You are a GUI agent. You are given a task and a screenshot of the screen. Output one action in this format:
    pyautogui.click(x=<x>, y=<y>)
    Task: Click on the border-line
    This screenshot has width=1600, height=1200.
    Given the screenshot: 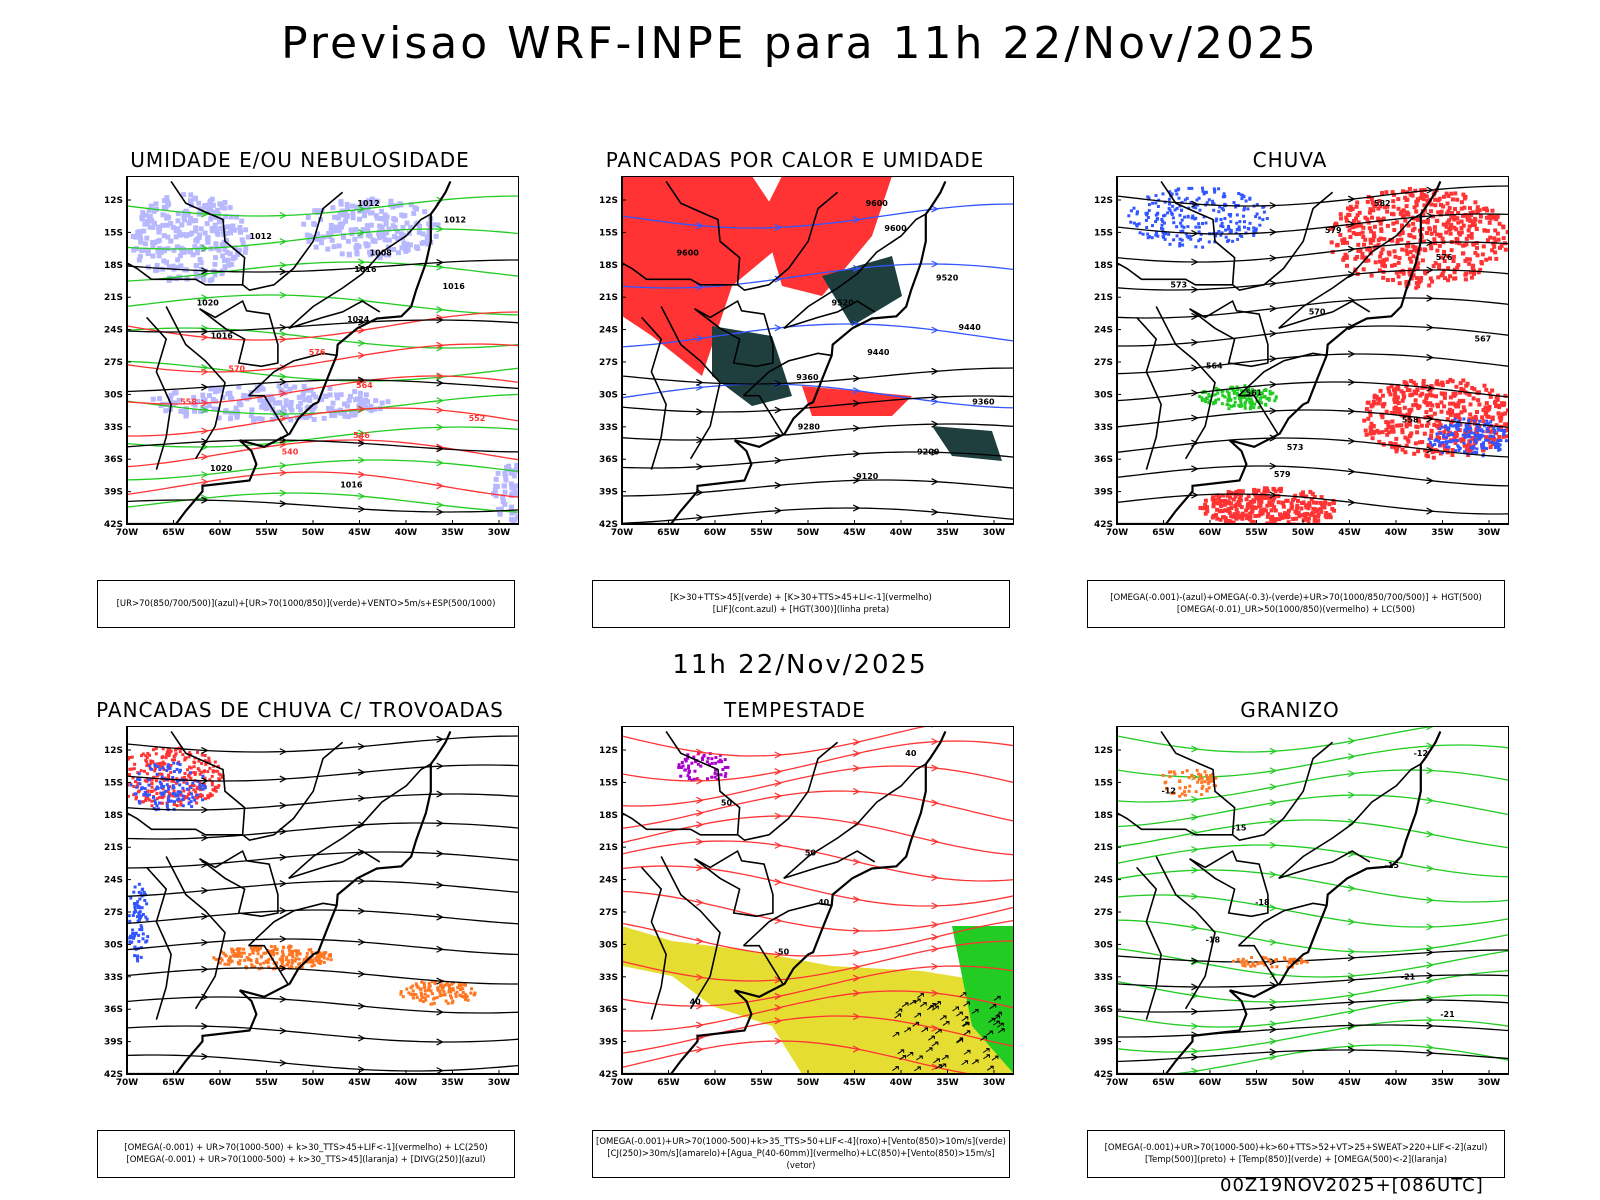 What is the action you would take?
    pyautogui.click(x=1283, y=791)
    